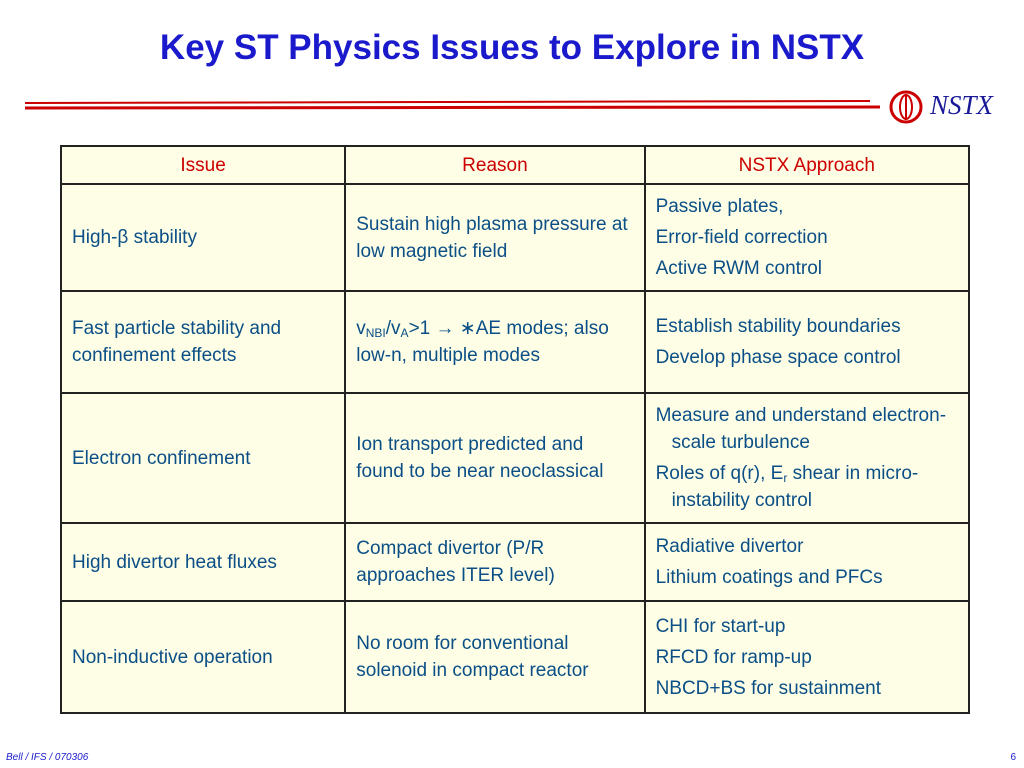 The height and width of the screenshot is (768, 1024). Describe the element at coordinates (719, 473) in the screenshot. I see `text: Roles of q(r), E` at that location.